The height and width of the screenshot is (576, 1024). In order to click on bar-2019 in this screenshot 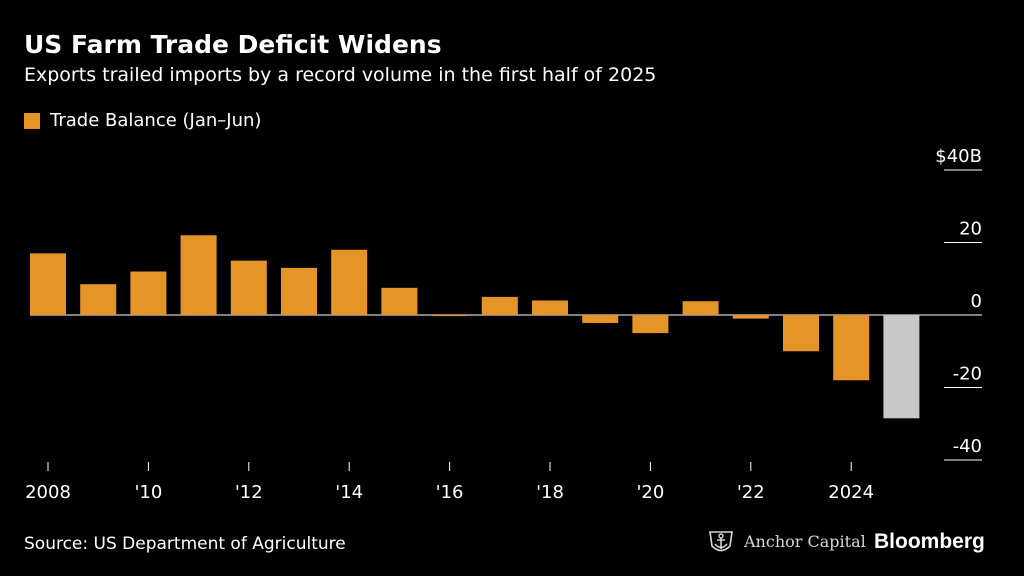, I will do `click(600, 319)`.